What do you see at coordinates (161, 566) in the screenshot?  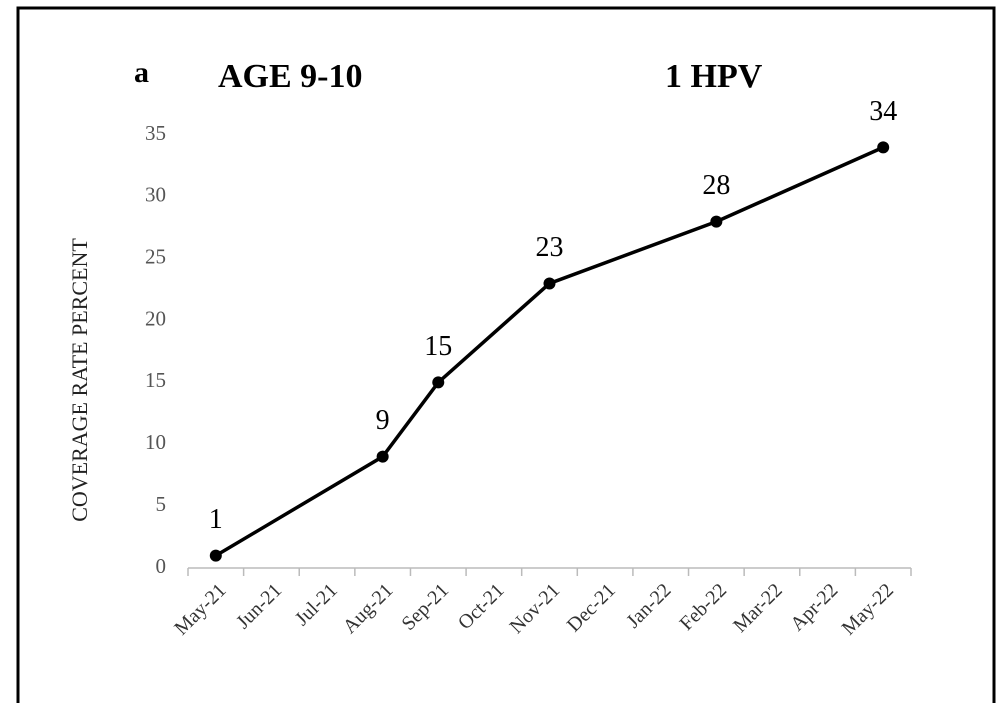 I see `y-tick-label: 0` at bounding box center [161, 566].